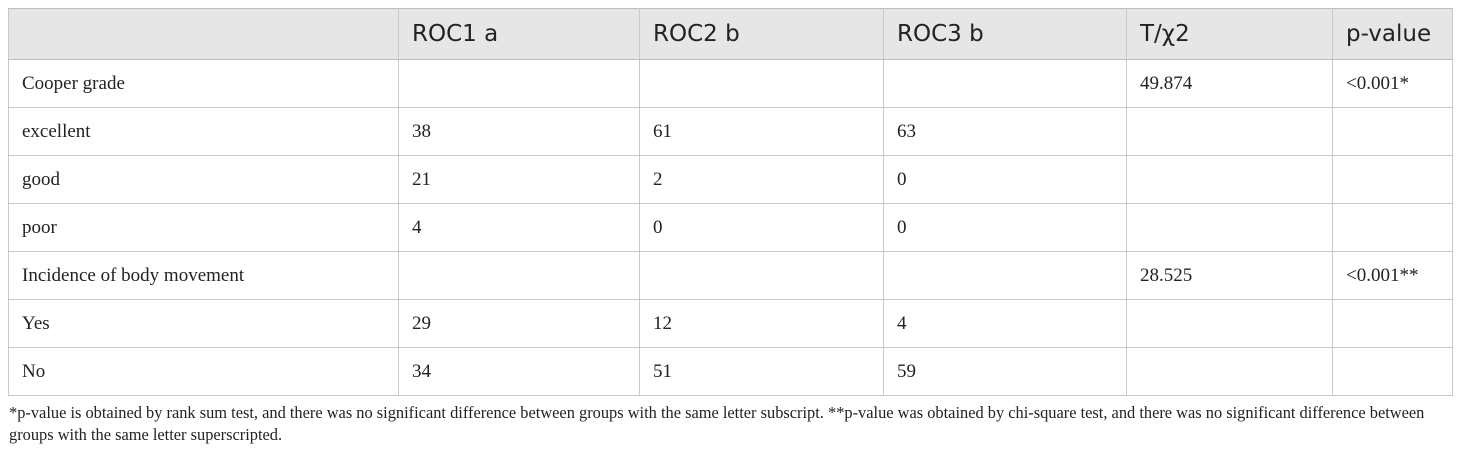  Describe the element at coordinates (203, 83) in the screenshot. I see `row-label-cell: Cooper grade` at that location.